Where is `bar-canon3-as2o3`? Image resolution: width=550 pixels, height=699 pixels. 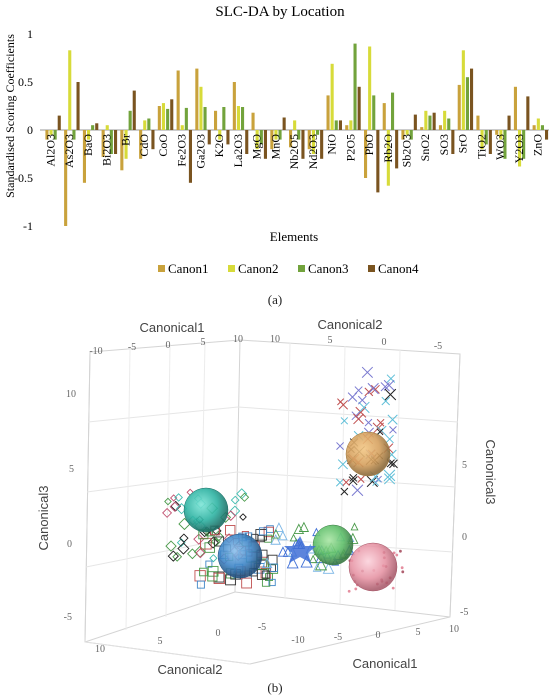
bar-canon3-as2o3 is located at coordinates (74, 135).